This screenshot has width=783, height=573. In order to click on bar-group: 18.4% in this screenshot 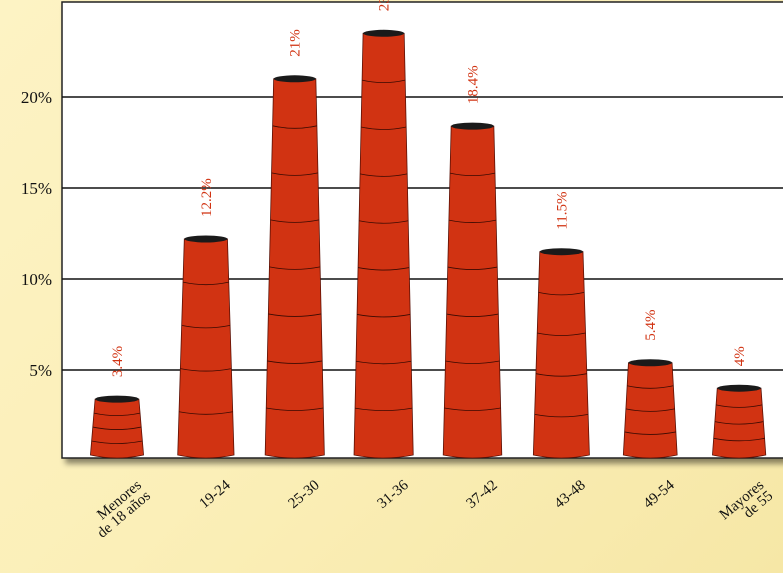, I will do `click(472, 262)`.